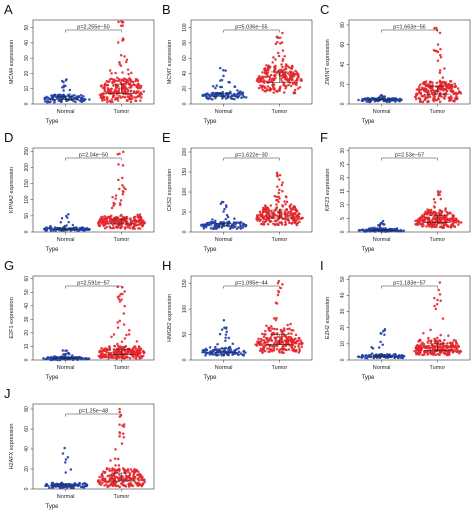  What do you see at coordinates (322, 265) in the screenshot?
I see `panel-letter: I` at bounding box center [322, 265].